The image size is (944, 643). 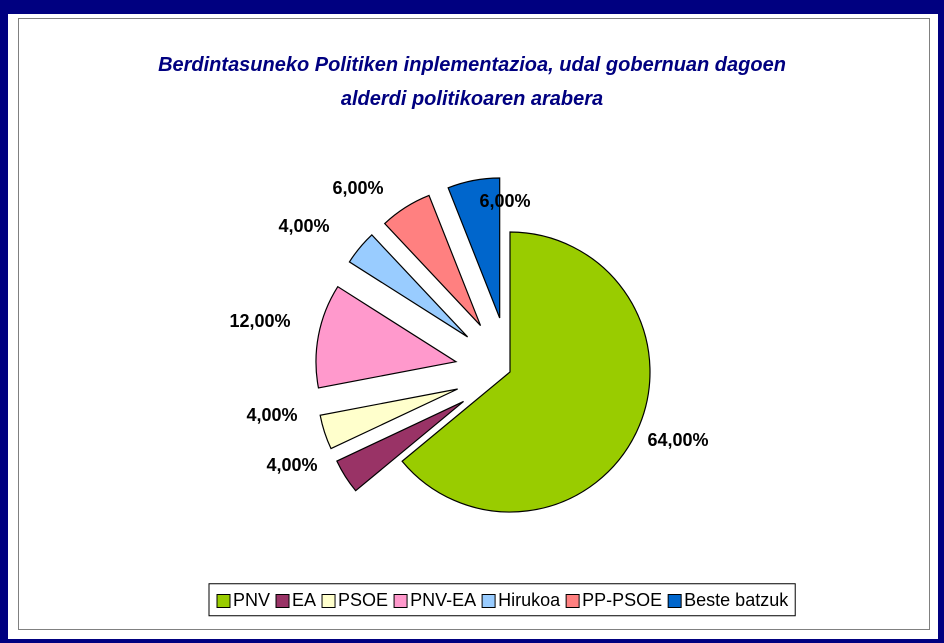 I want to click on legend-label: EA, so click(x=304, y=600).